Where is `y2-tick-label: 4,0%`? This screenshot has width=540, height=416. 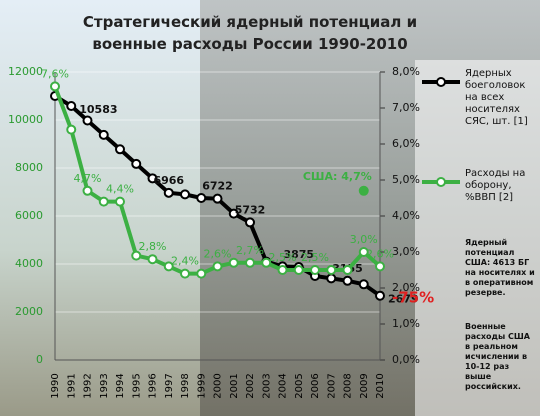
y2-tick-label: 4,0% is located at coordinates (406, 215).